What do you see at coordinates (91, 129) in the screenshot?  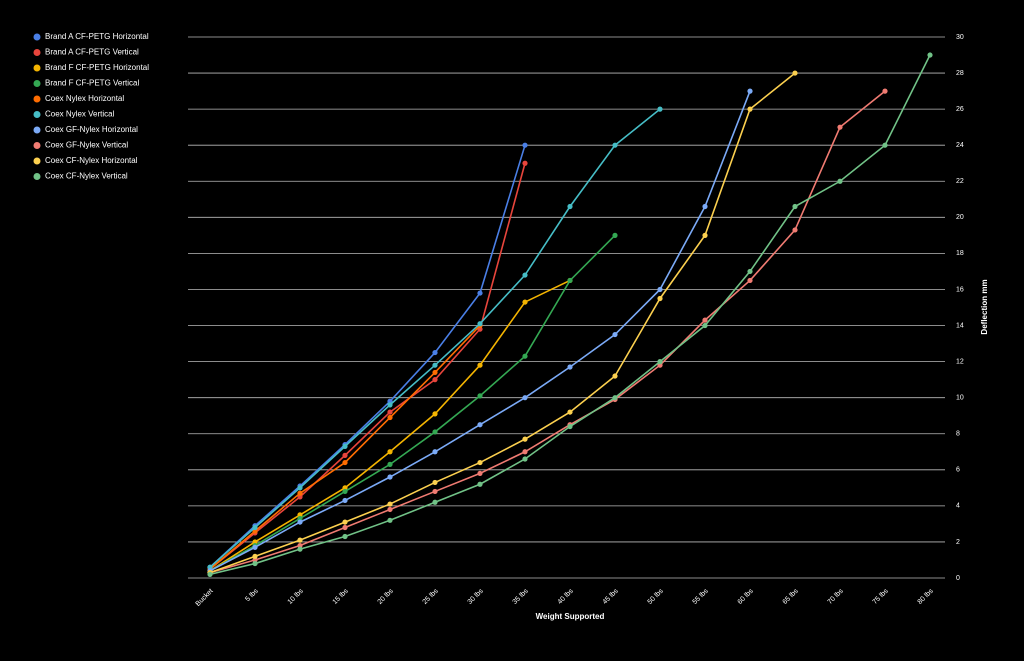 I see `legend-label: Coex GF-Nylex Horizontal` at bounding box center [91, 129].